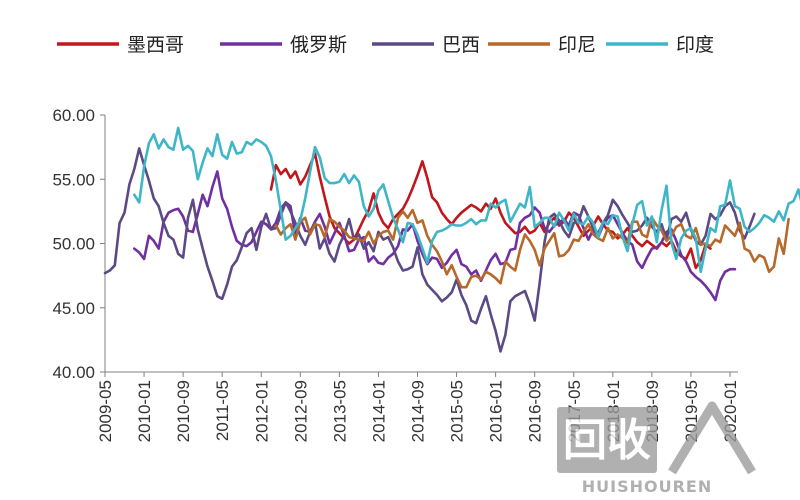 The image size is (800, 500). What do you see at coordinates (461, 45) in the screenshot?
I see `legend-label: 巴西` at bounding box center [461, 45].